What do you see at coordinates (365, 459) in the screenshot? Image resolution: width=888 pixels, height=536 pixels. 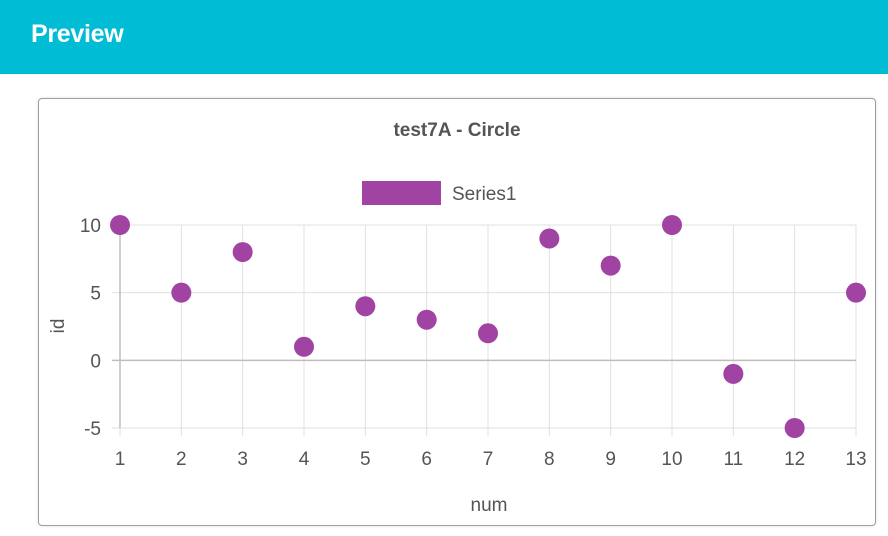 I see `x-tick-label: 5` at bounding box center [365, 459].